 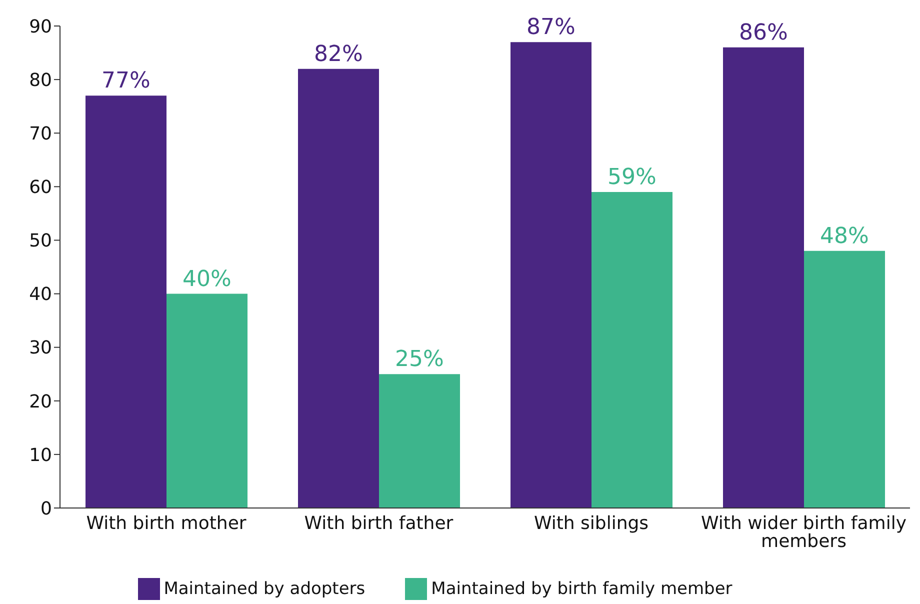 I want to click on data-label: 87%, so click(x=551, y=27).